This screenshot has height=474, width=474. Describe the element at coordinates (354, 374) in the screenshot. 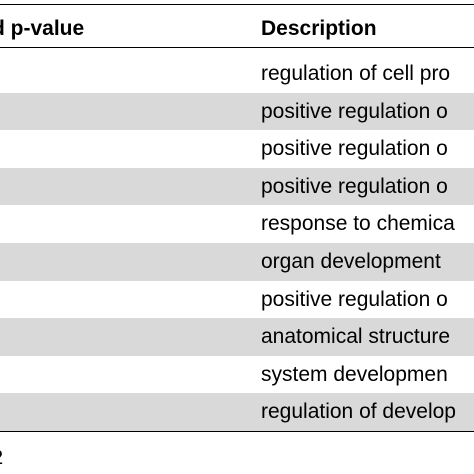

I see `description-cell: system developmen` at that location.